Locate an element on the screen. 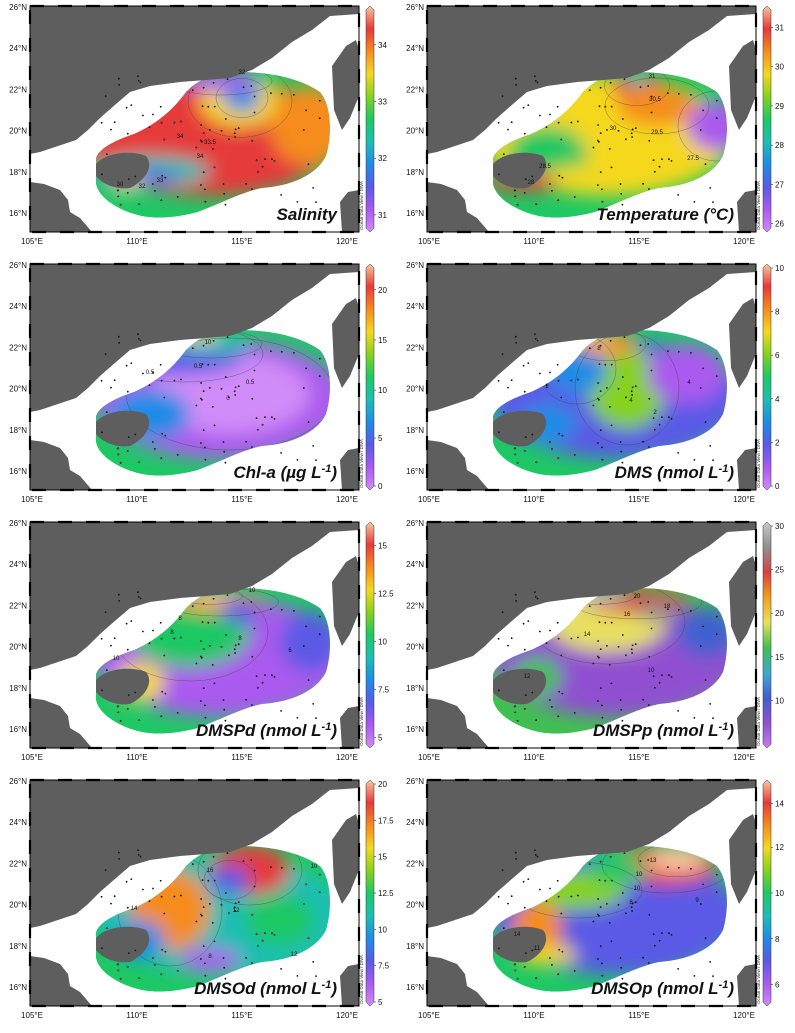  contour-label: 14 is located at coordinates (517, 935).